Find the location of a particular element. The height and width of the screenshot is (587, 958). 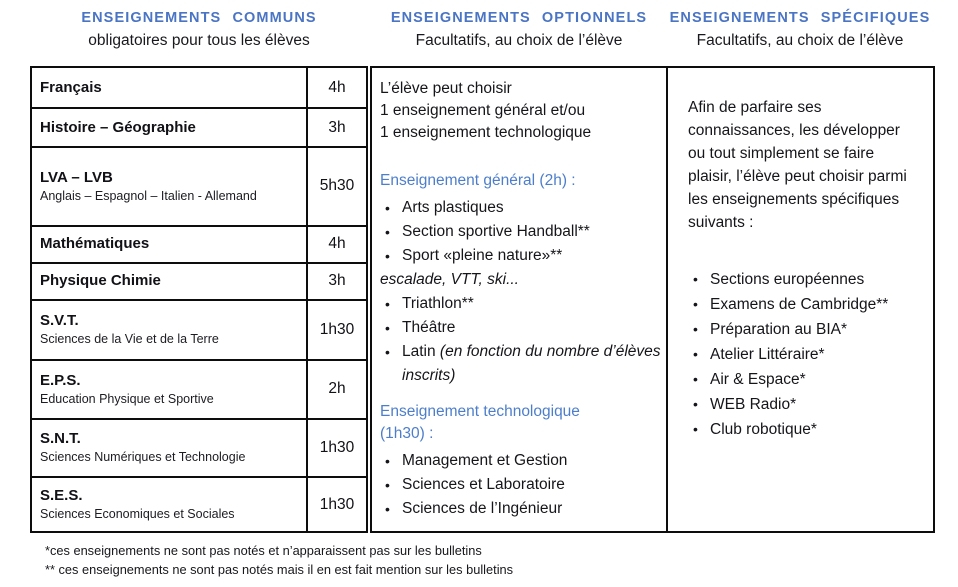

subject-detail: Sciences Economiques et Sociales is located at coordinates (137, 514).